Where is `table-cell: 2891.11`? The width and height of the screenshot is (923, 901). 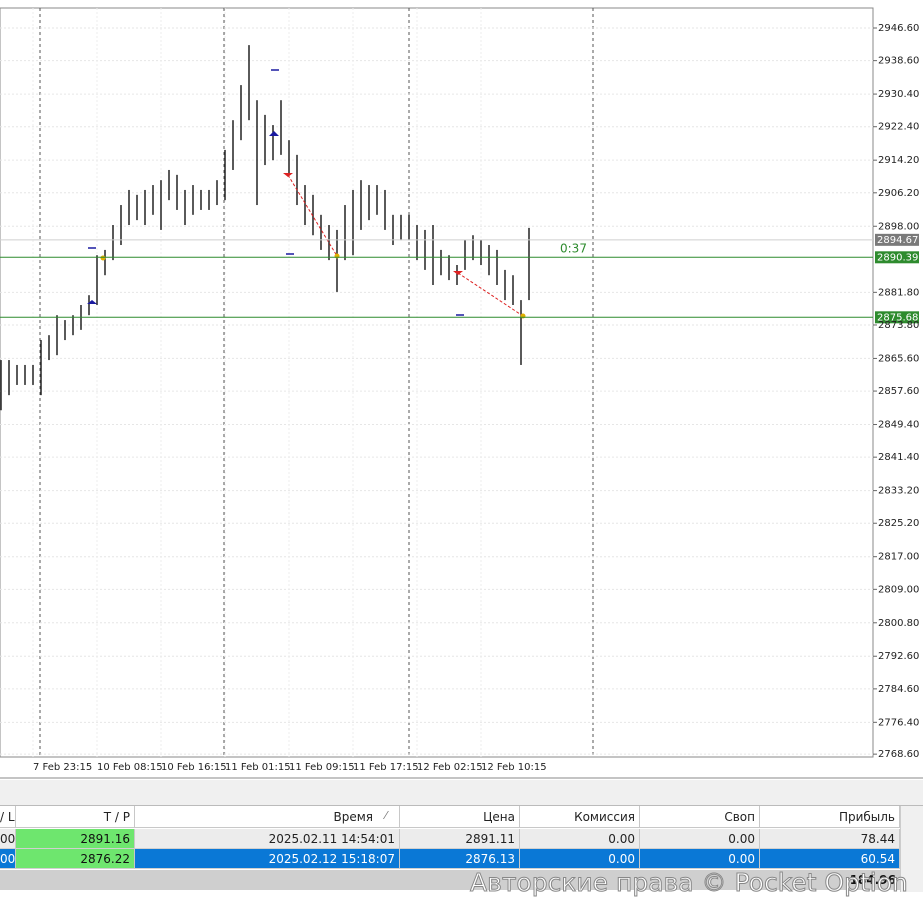
table-cell: 2891.11 is located at coordinates (460, 839).